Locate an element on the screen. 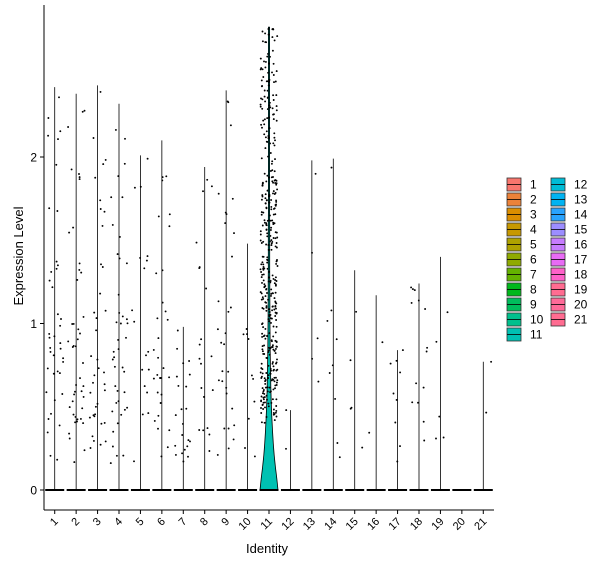  x-tick-label: 7 is located at coordinates (183, 522).